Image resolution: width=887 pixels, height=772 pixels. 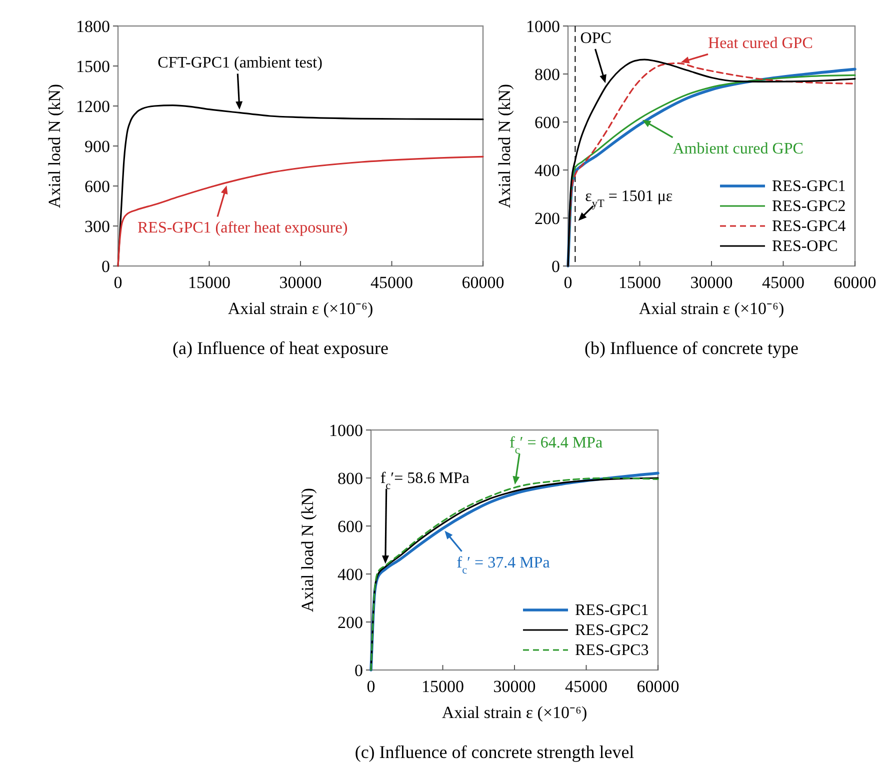 I want to click on legend-label: RES-OPC, so click(x=805, y=246).